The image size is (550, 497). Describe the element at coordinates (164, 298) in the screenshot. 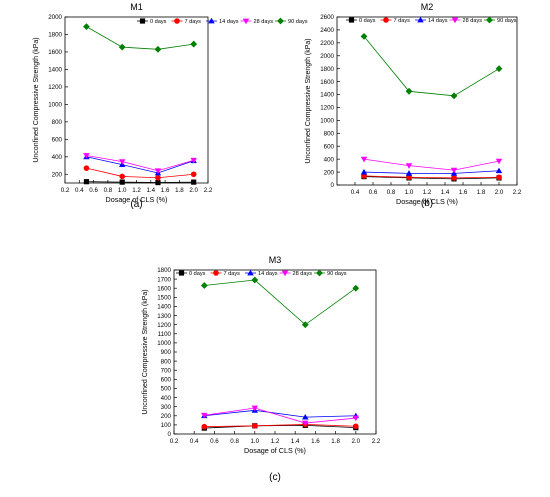

I see `y-tick-label: 1500` at that location.